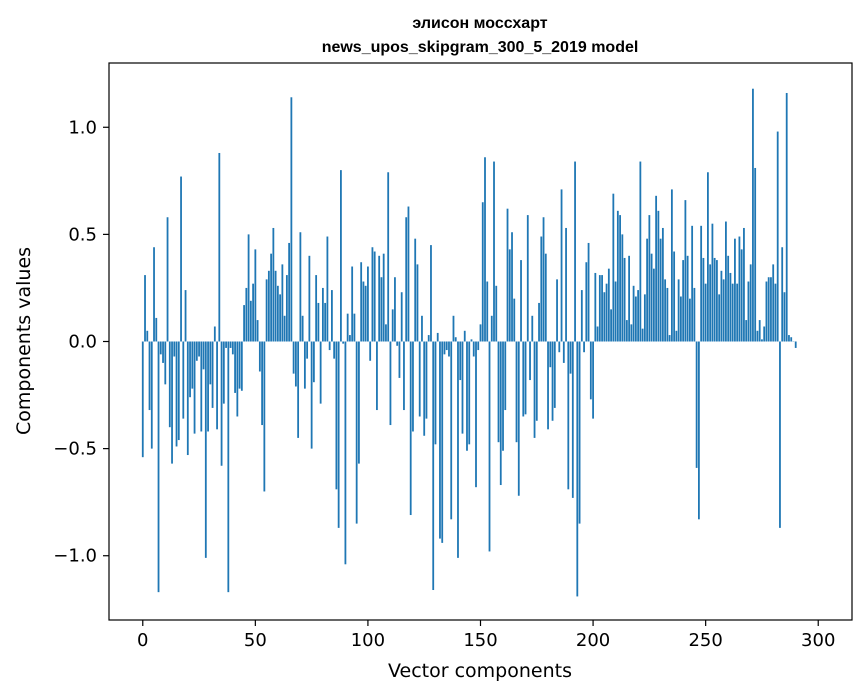  Describe the element at coordinates (75, 556) in the screenshot. I see `y-tick-label: −1.0` at that location.